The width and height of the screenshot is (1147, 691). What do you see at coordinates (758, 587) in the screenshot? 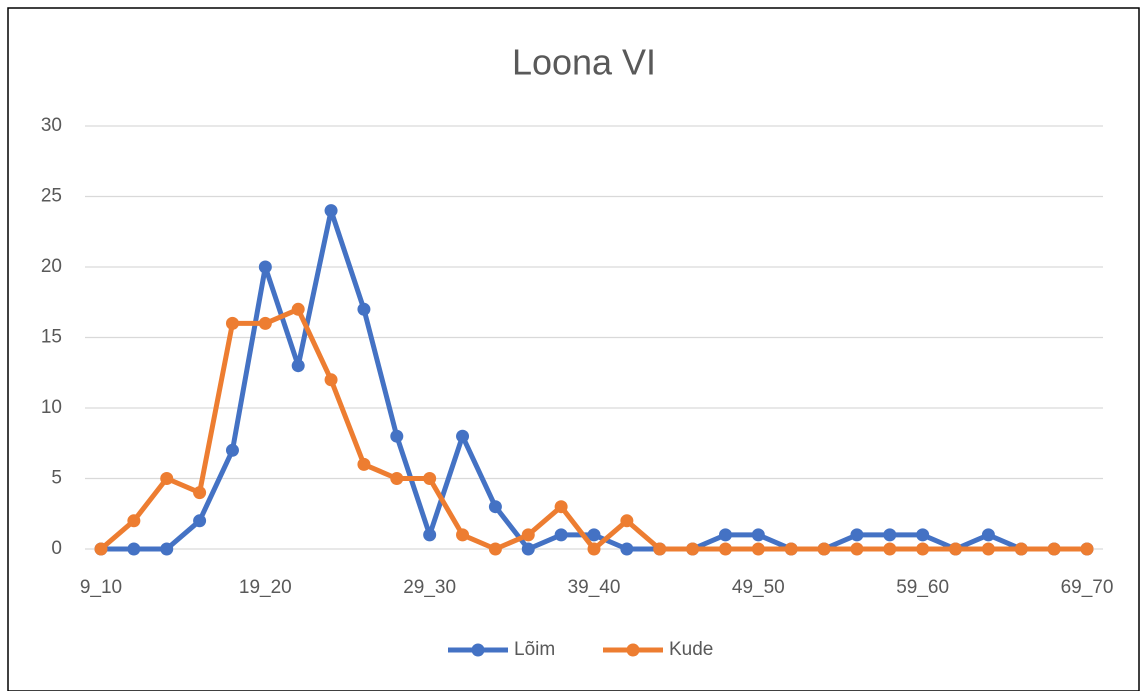
I see `x-tick-label: 49_50` at bounding box center [758, 587].